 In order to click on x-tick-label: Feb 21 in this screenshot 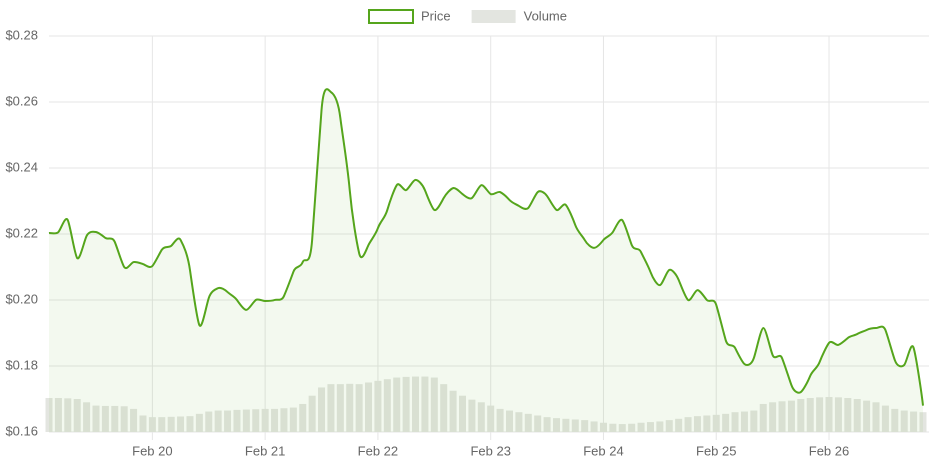, I will do `click(265, 450)`.